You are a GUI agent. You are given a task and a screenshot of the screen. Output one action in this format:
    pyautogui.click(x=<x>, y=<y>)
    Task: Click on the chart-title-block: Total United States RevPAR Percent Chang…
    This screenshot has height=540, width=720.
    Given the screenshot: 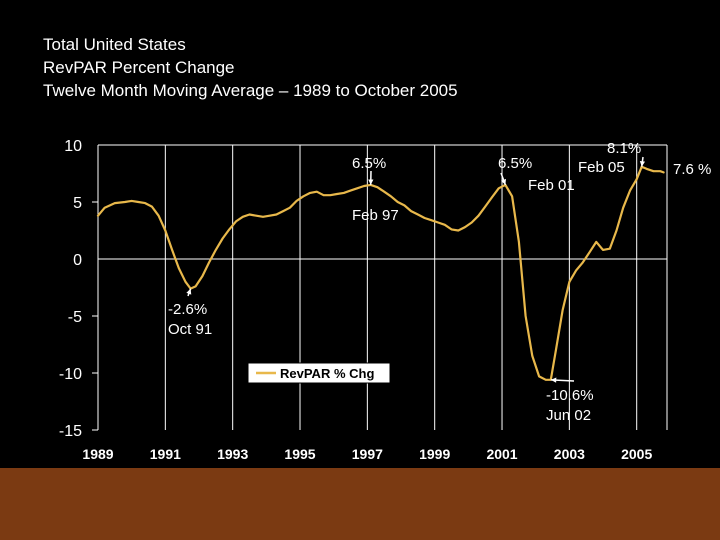 What is the action you would take?
    pyautogui.click(x=250, y=67)
    